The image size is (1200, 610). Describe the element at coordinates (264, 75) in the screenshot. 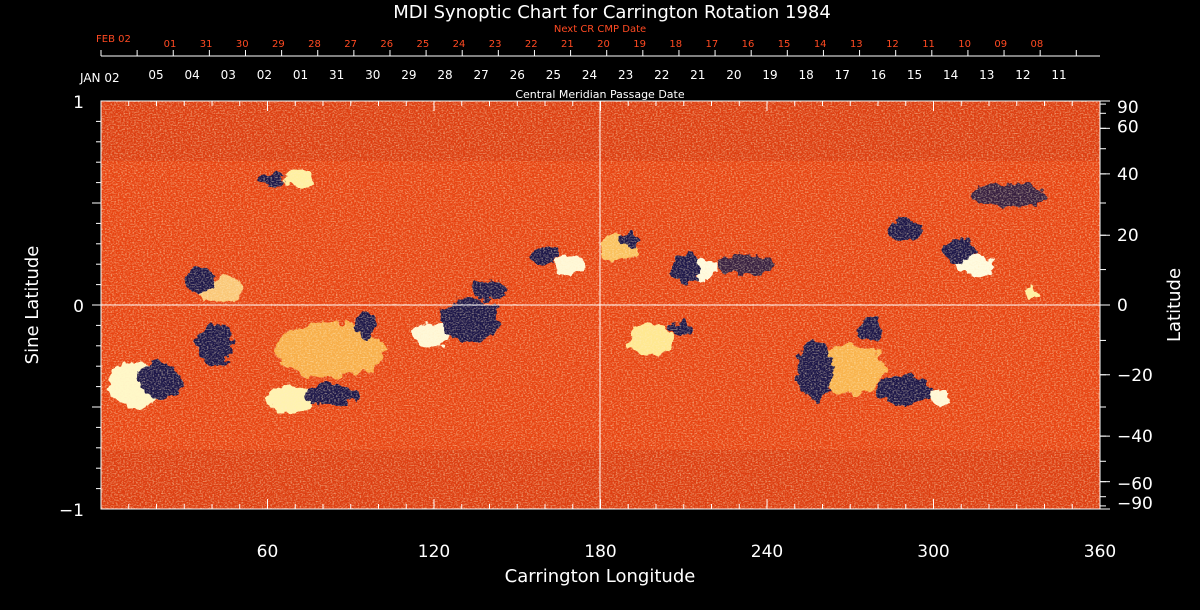

I see `cmp-date-label: 02` at that location.